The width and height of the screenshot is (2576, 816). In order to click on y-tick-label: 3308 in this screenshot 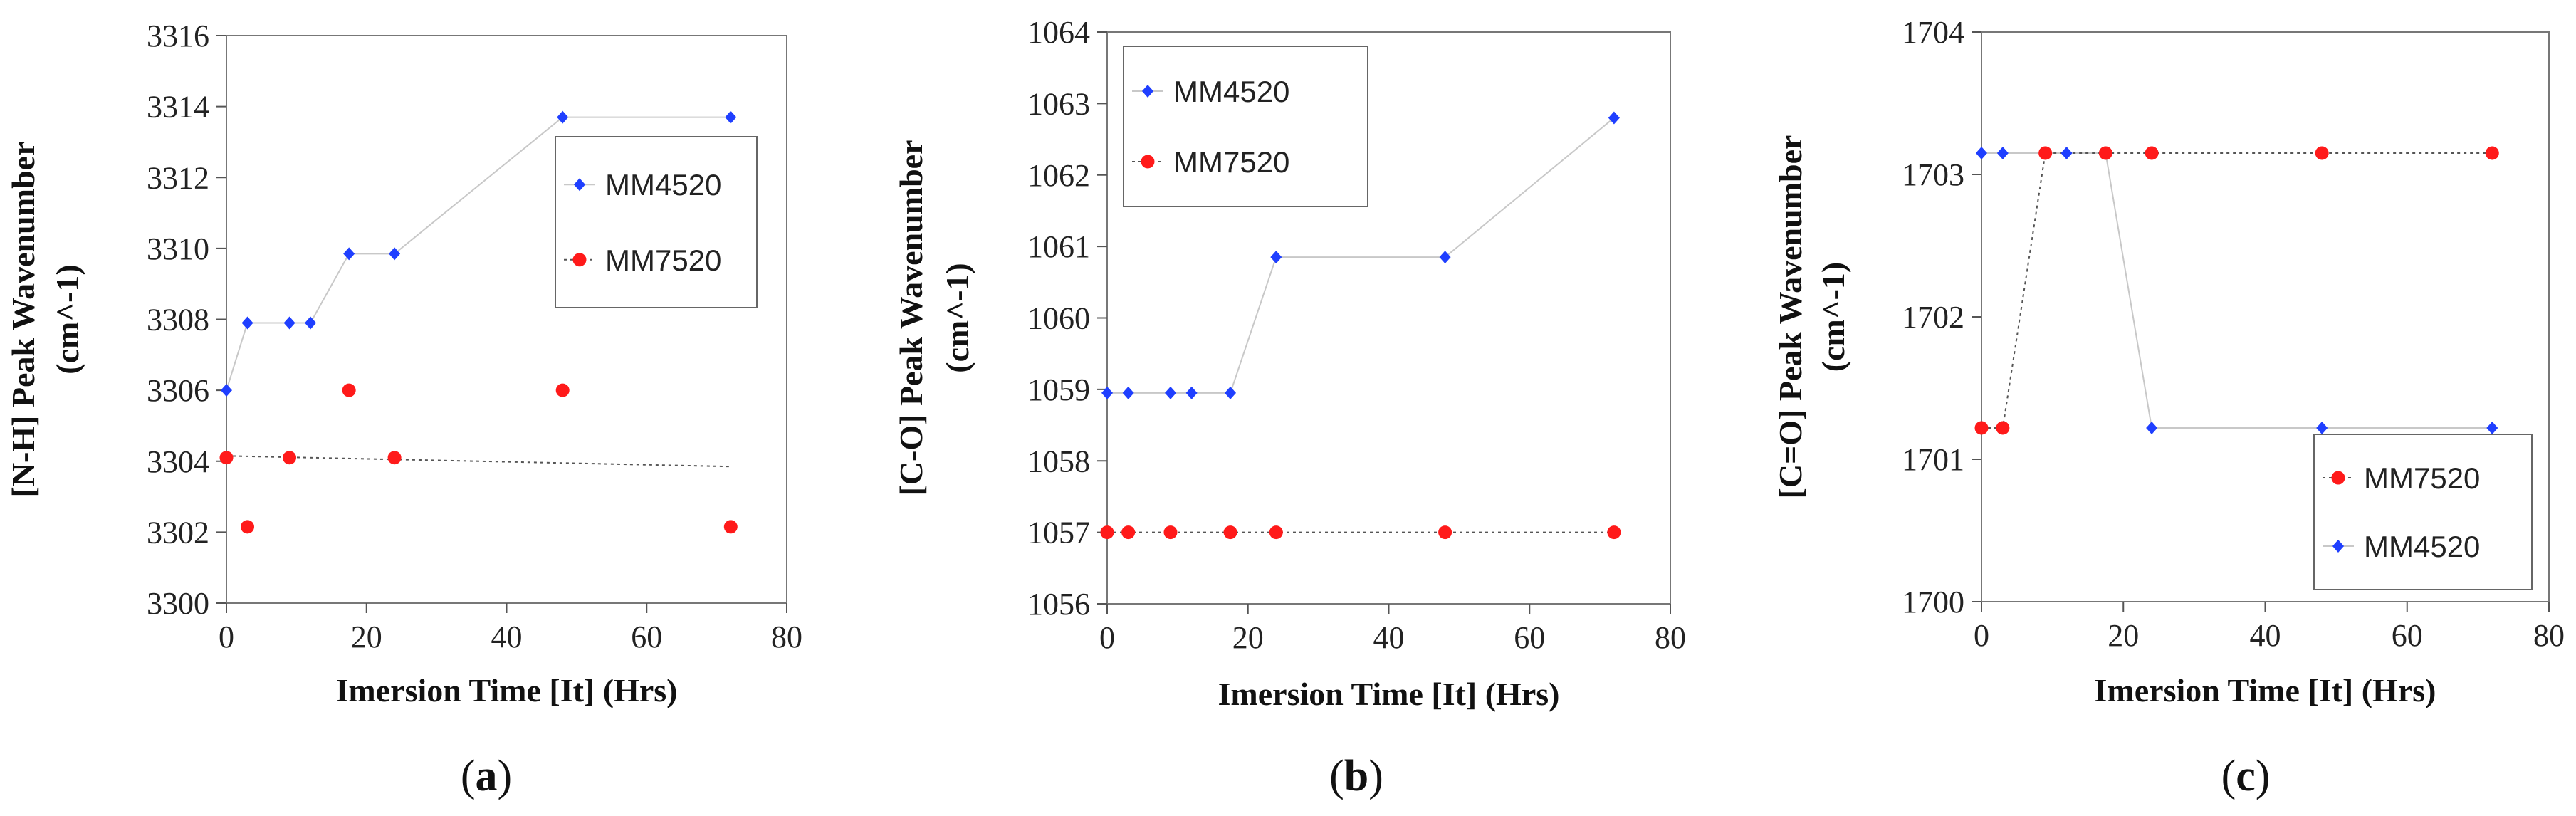, I will do `click(178, 320)`.